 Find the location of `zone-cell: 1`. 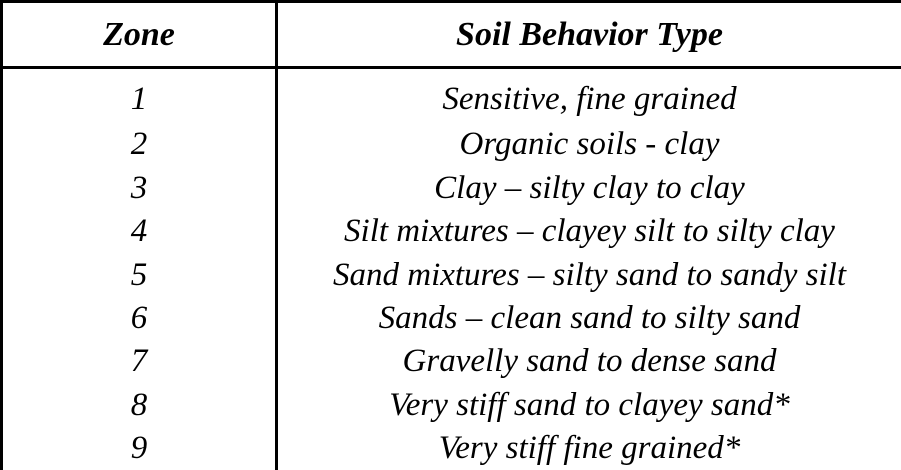

zone-cell: 1 is located at coordinates (139, 95).